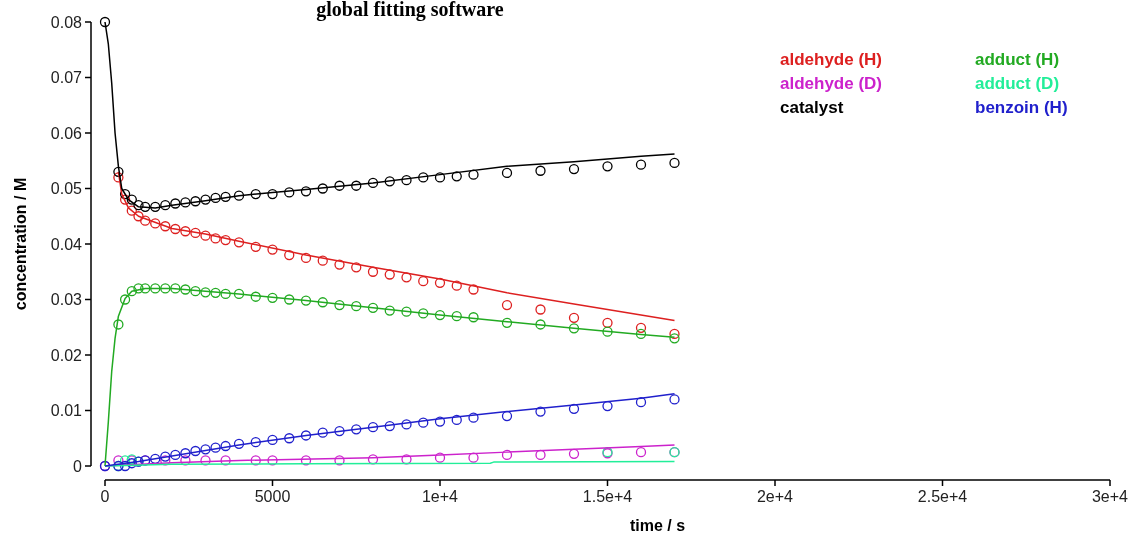 This screenshot has width=1135, height=535. I want to click on x-tick-label: 2.5e+4, so click(942, 496).